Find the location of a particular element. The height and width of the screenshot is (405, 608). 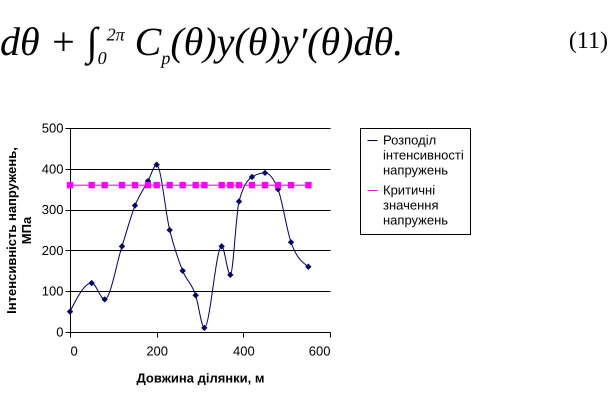

x-tick-label: 200 is located at coordinates (157, 351).